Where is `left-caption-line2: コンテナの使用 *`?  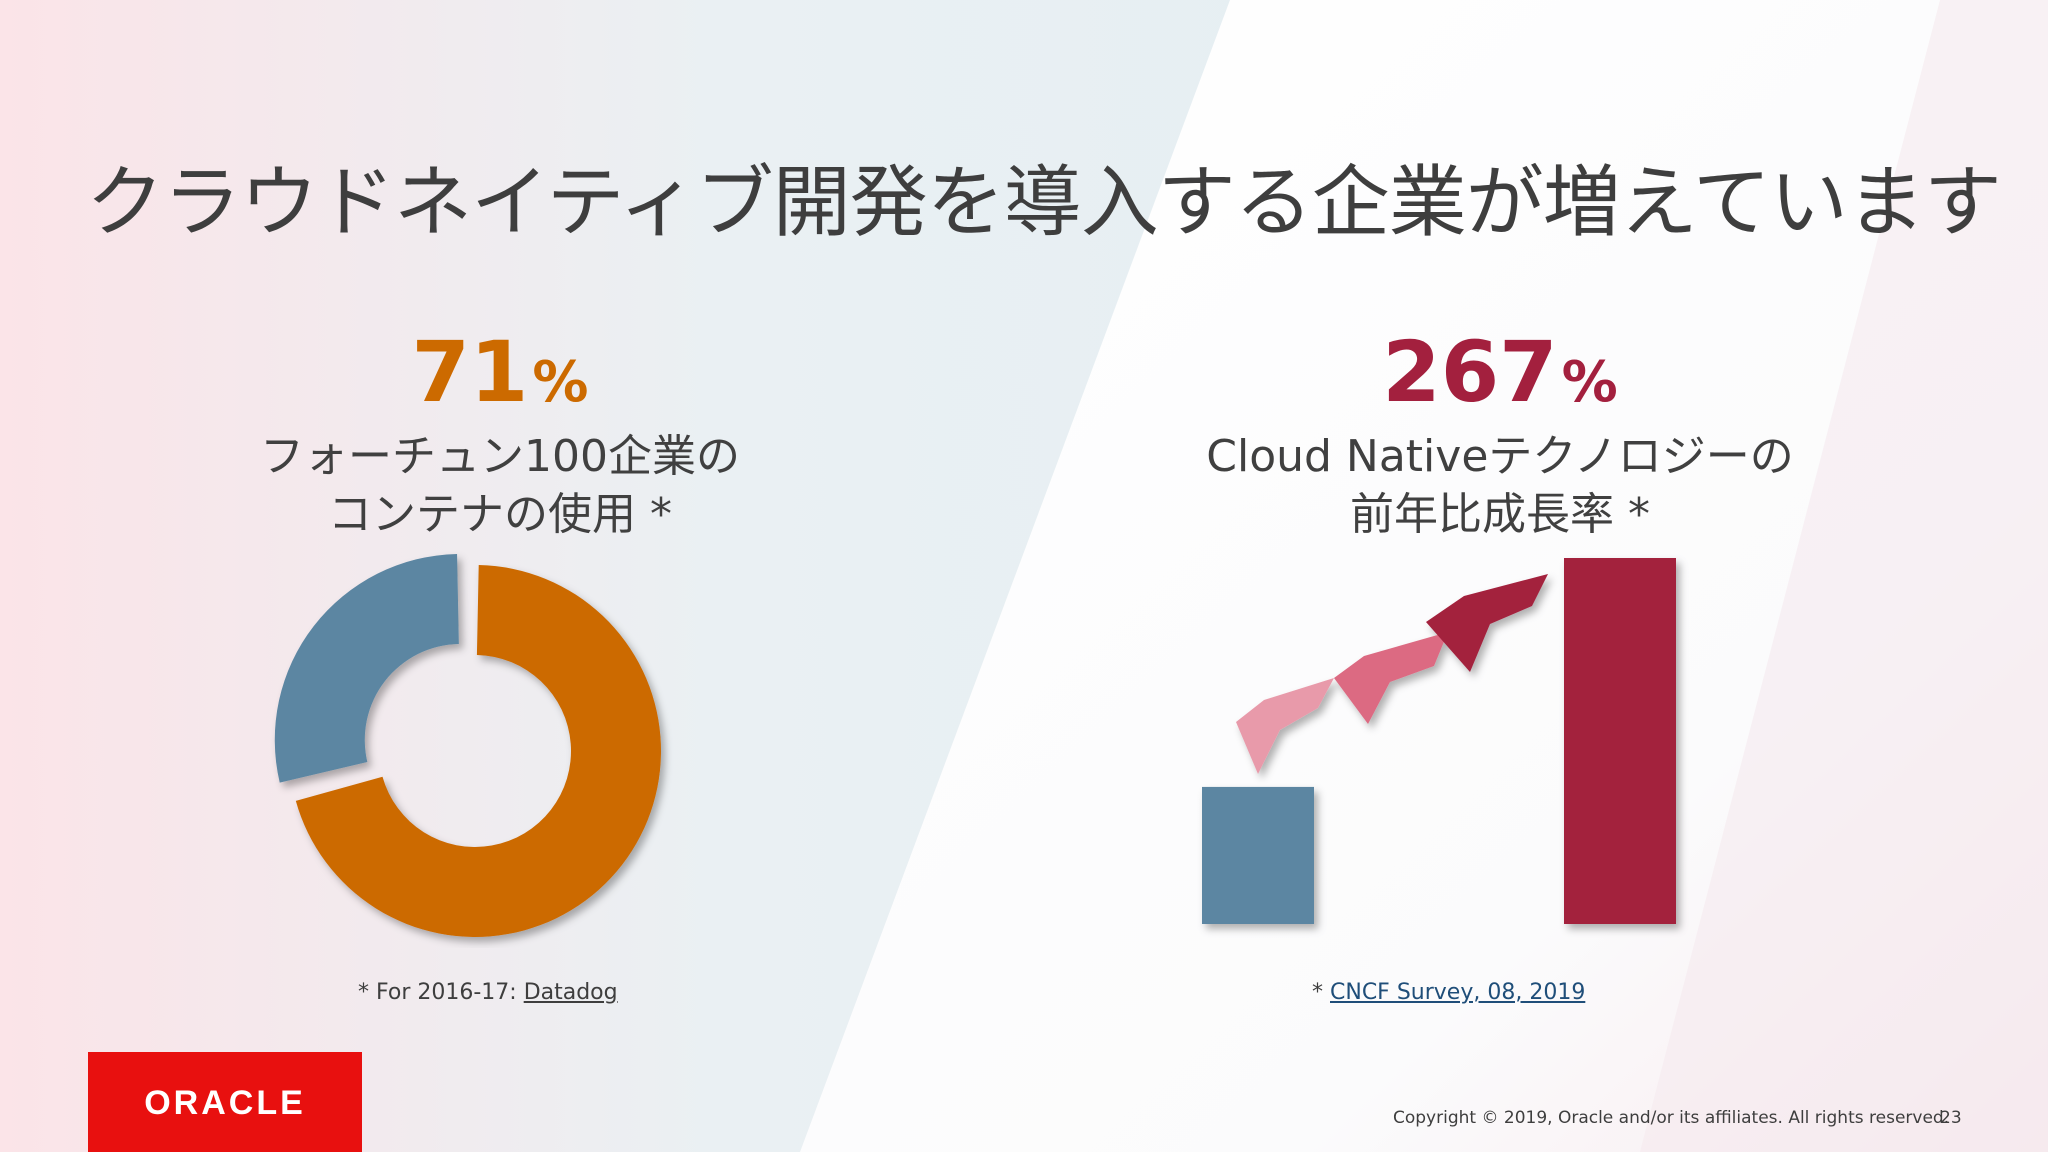 left-caption-line2: コンテナの使用 * is located at coordinates (500, 514).